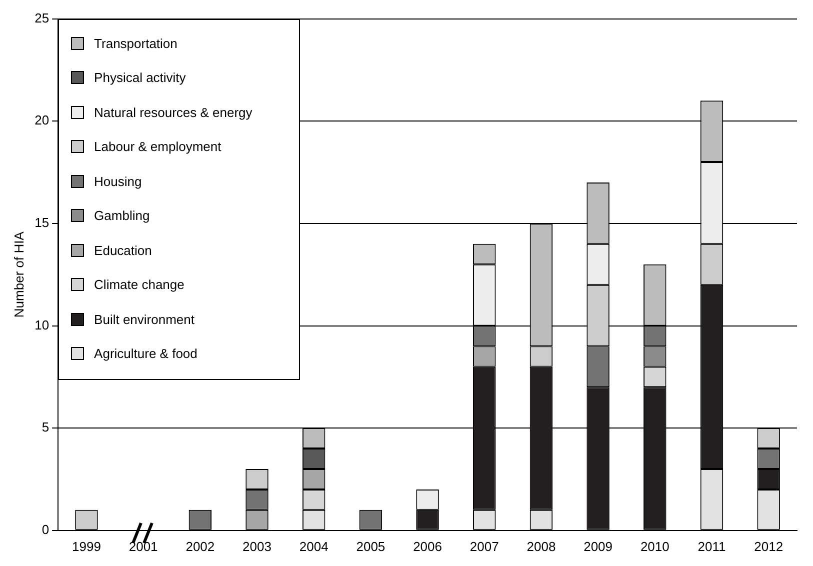 The image size is (813, 566). I want to click on x-tick-label: 2001, so click(143, 546).